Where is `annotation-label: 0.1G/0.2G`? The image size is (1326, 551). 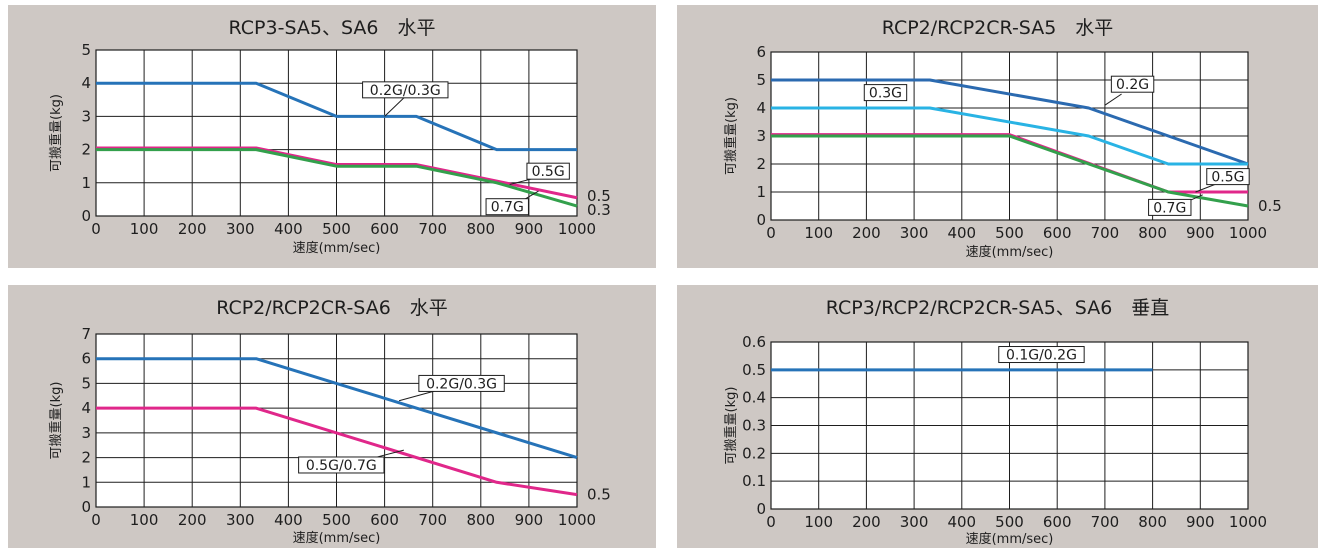
annotation-label: 0.1G/0.2G is located at coordinates (1041, 356).